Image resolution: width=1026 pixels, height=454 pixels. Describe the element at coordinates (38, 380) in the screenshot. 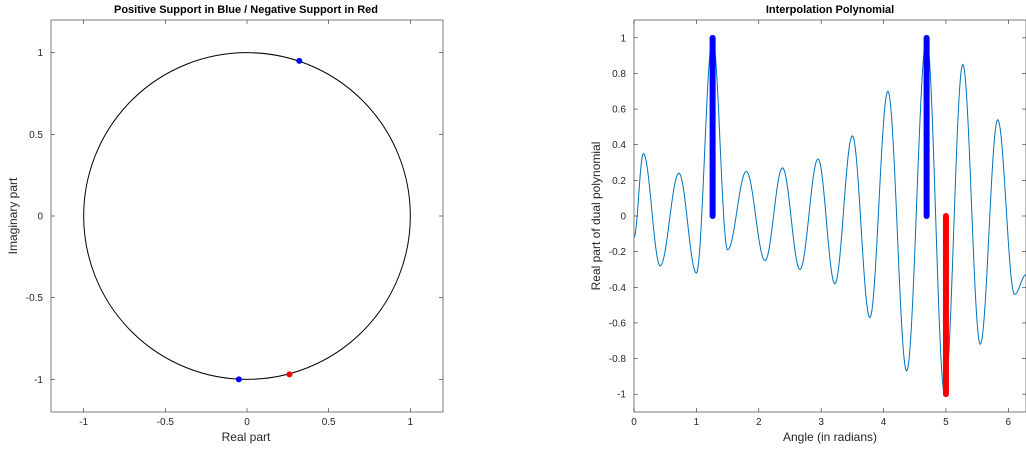

I see `left-y-tick-label: -1` at that location.